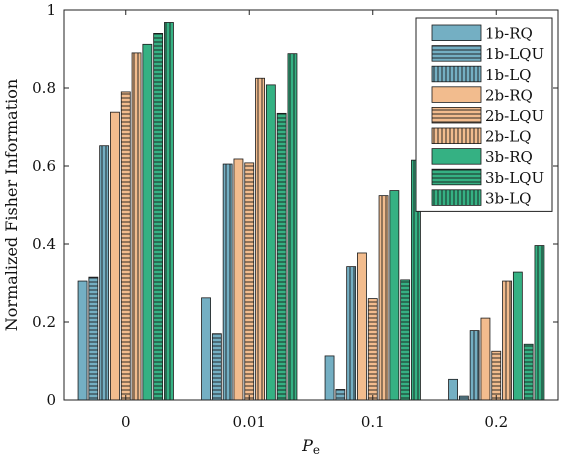  I want to click on legend-label-3b-lq: 3b-LQ, so click(508, 198).